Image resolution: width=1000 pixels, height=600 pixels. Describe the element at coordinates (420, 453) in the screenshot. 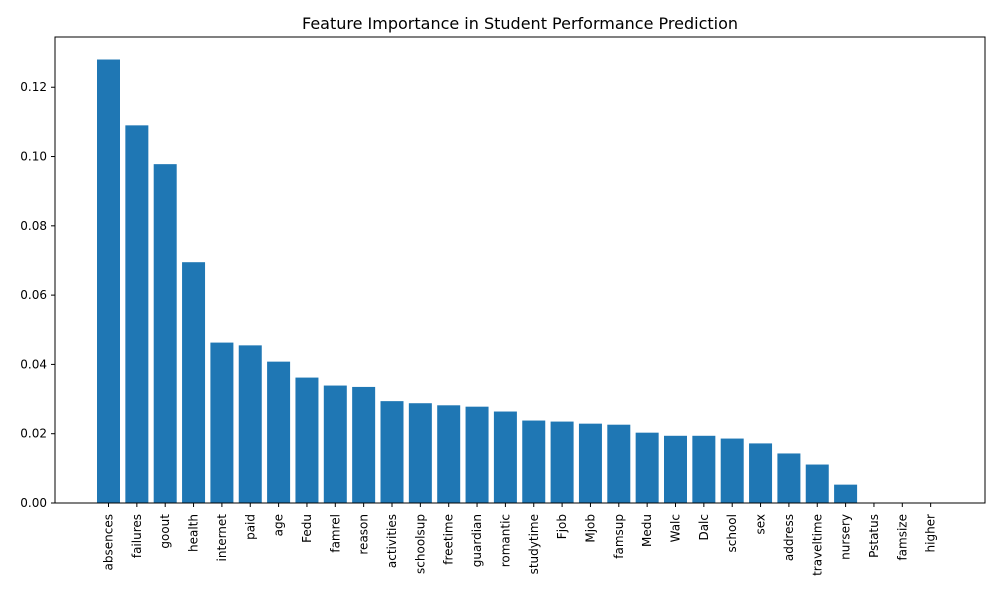

I see `bar-schoolsup` at that location.